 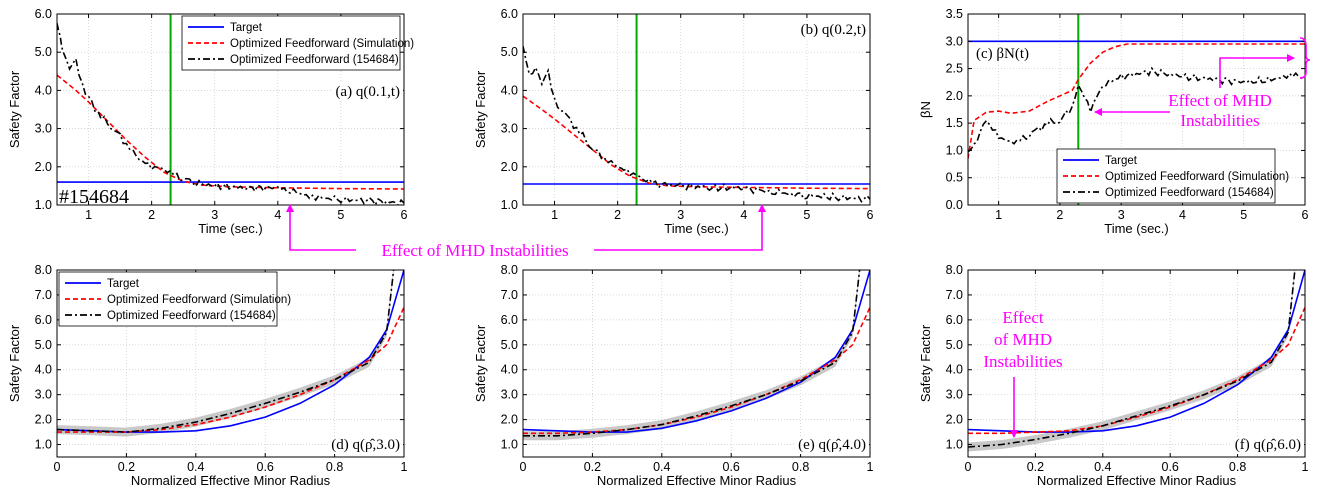 I want to click on x-tick-label-a: 5, so click(x=340, y=215).